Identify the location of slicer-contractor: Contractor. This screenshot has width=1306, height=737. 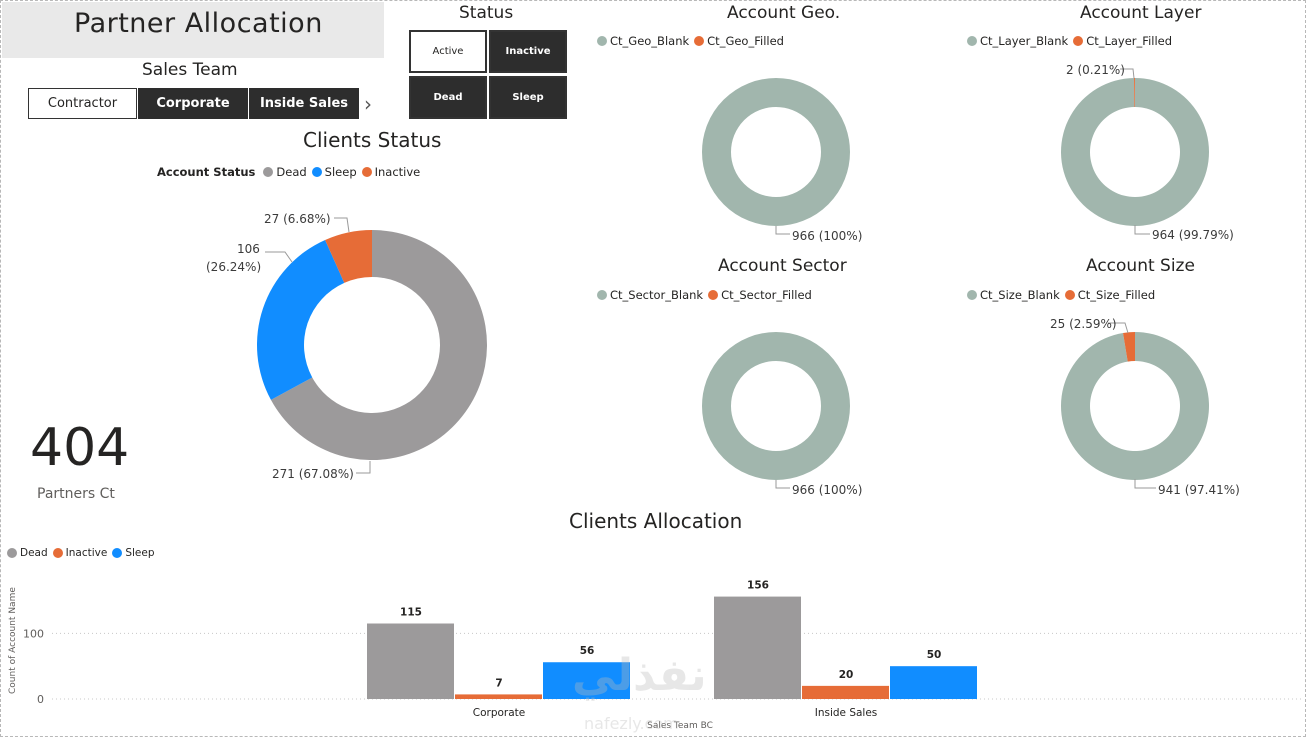
(82, 103).